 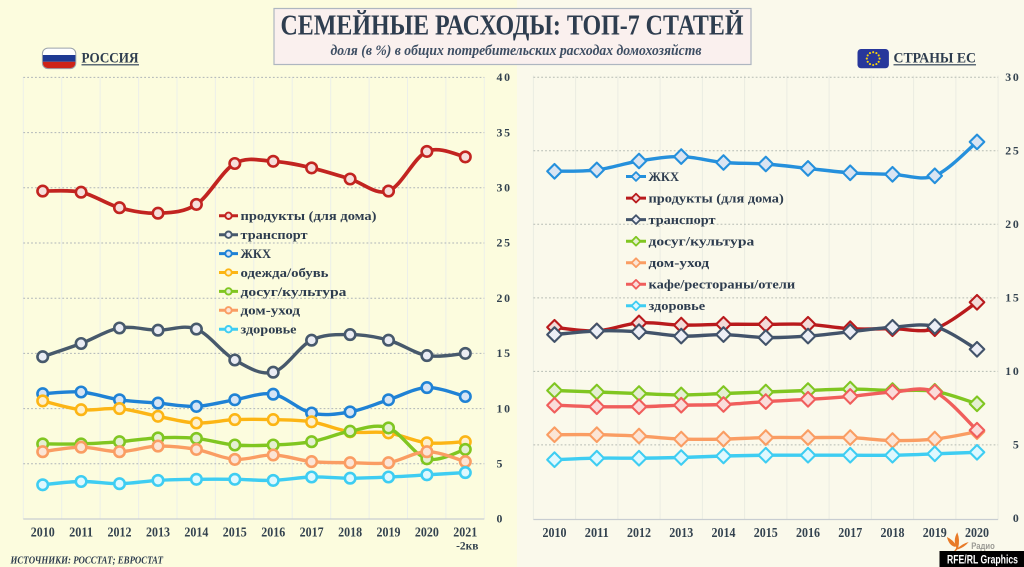 What do you see at coordinates (935, 59) in the screenshot?
I see `svg-text: СТРАНЫ ЕС` at bounding box center [935, 59].